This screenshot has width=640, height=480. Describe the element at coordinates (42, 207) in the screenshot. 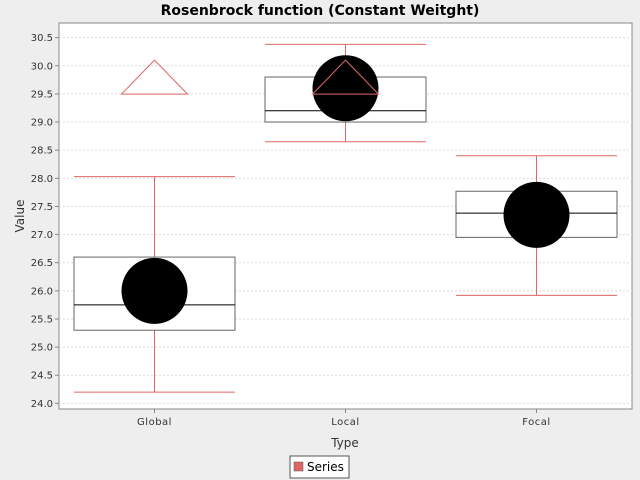

I see `y-tick-label-7: 27.5` at that location.